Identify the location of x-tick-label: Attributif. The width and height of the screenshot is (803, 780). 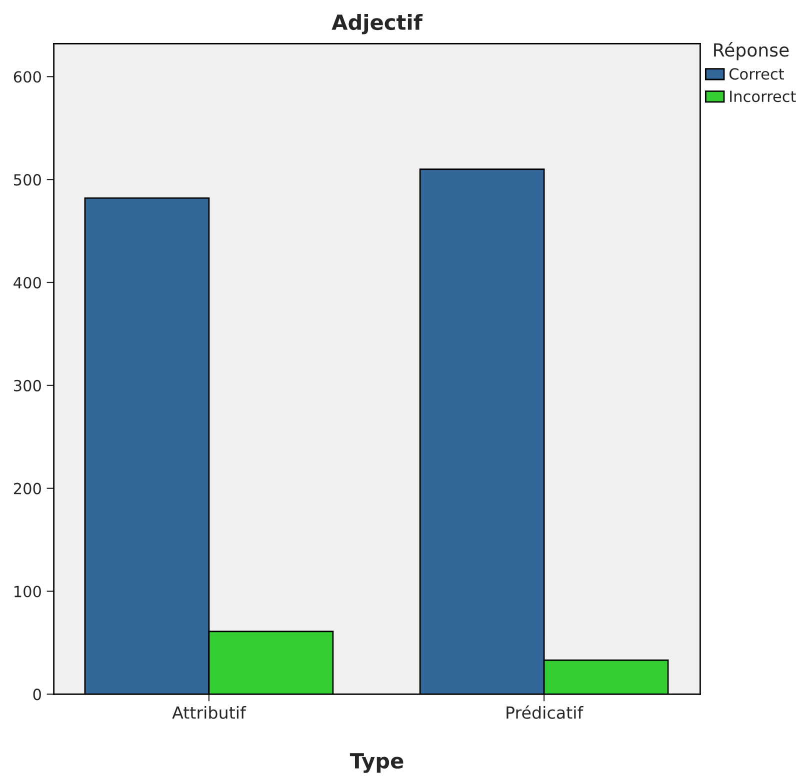
(209, 712).